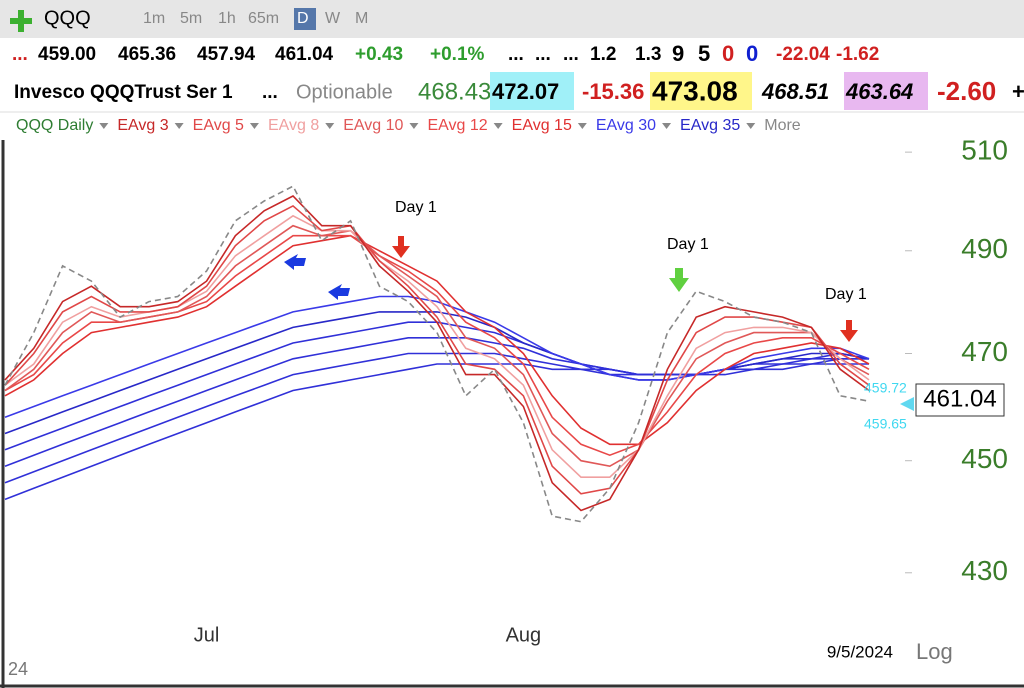  Describe the element at coordinates (782, 125) in the screenshot. I see `legend-more: More` at that location.